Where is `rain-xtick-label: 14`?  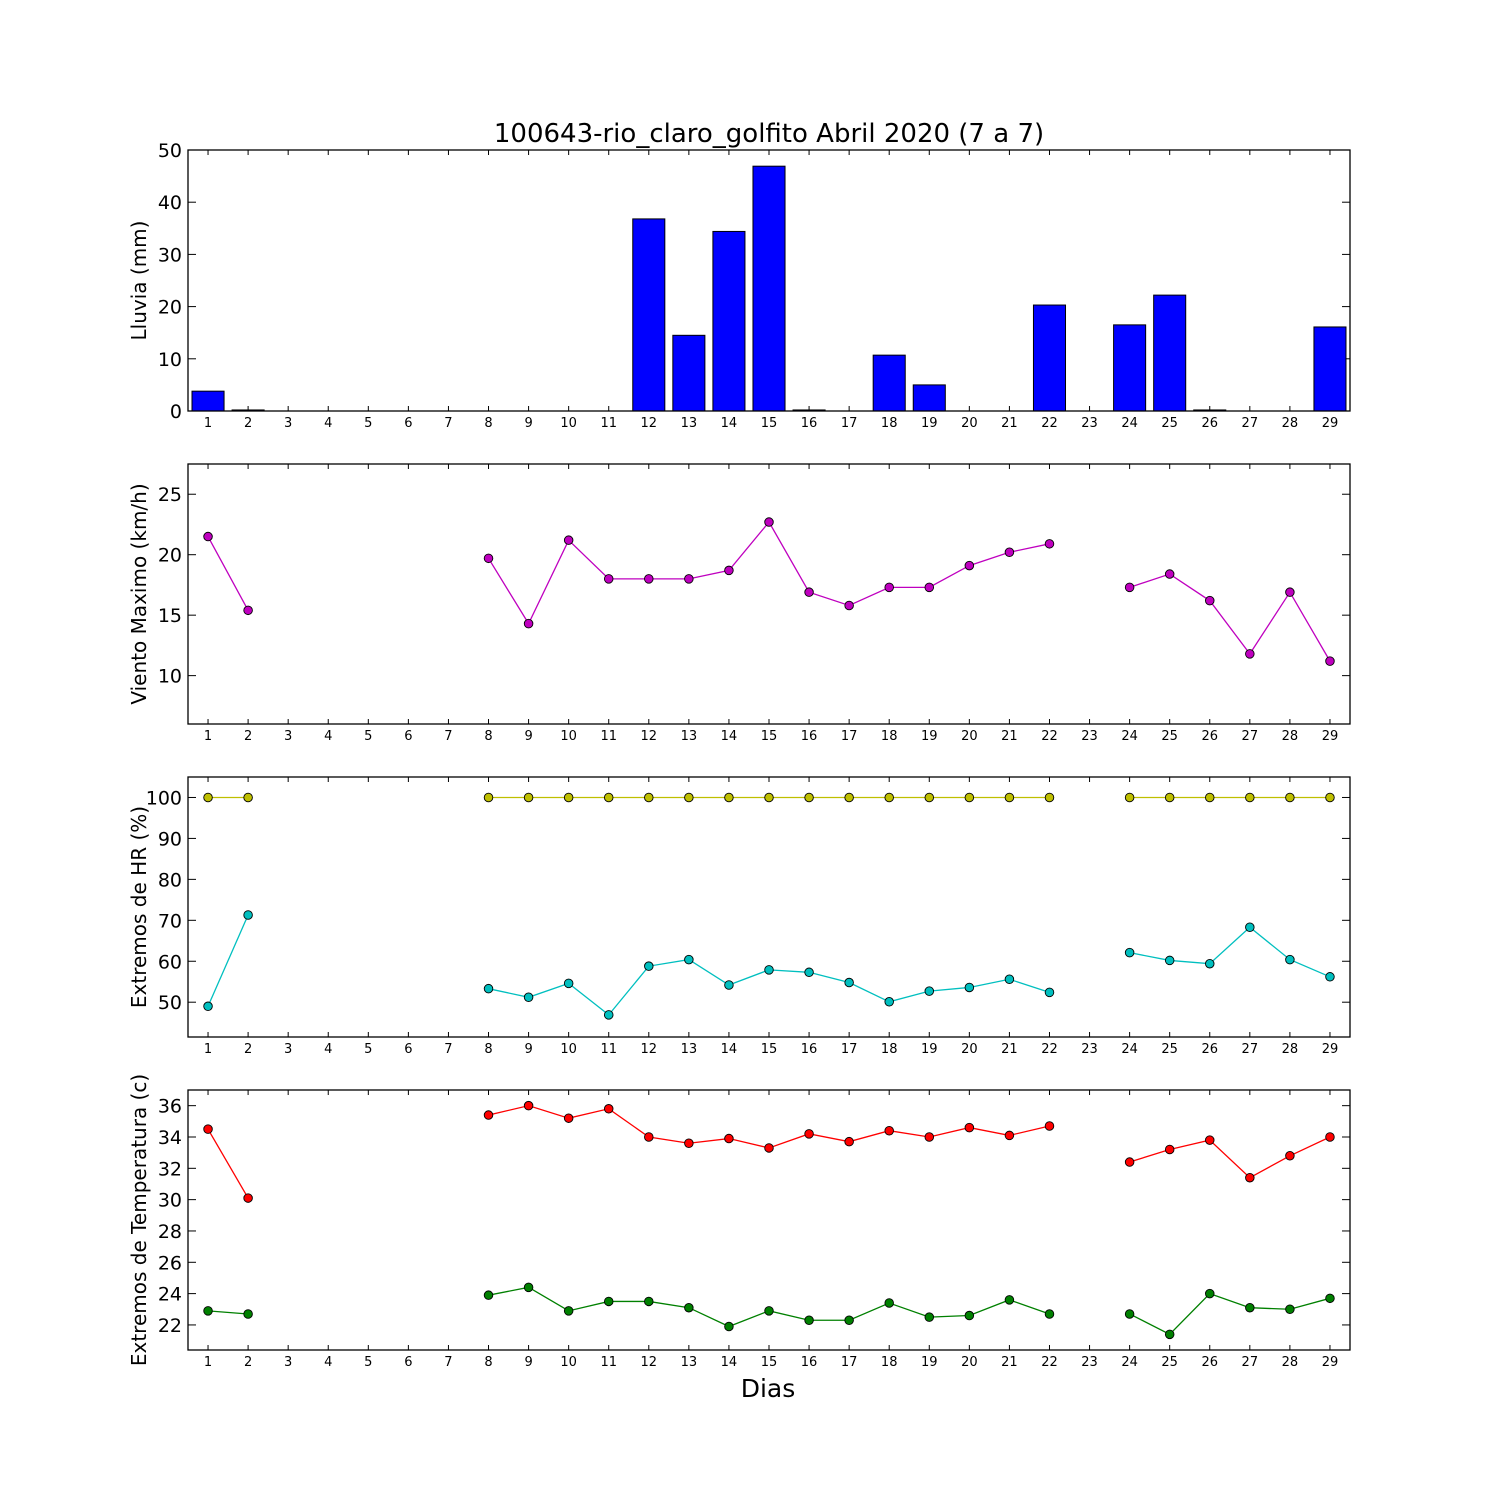
rain-xtick-label: 14 is located at coordinates (729, 423).